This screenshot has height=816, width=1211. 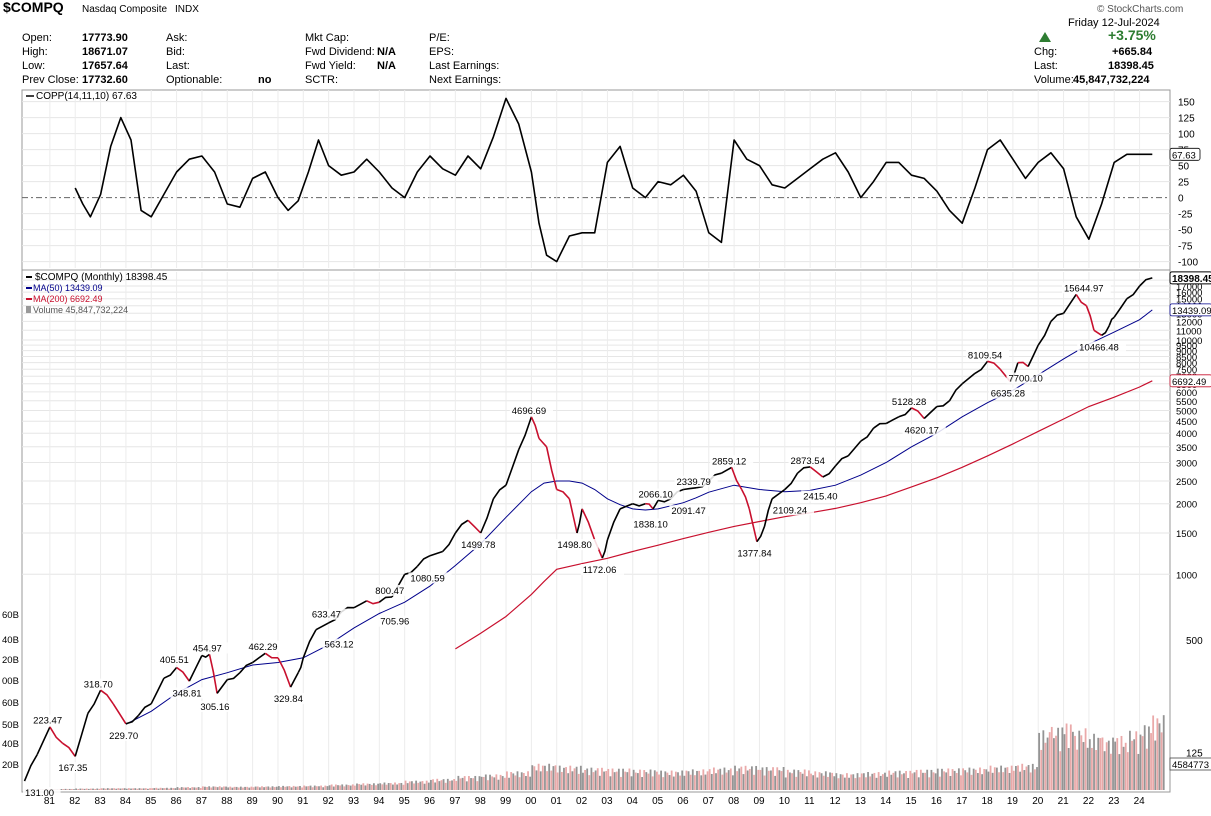 I want to click on x-tick-label: 89, so click(x=253, y=801).